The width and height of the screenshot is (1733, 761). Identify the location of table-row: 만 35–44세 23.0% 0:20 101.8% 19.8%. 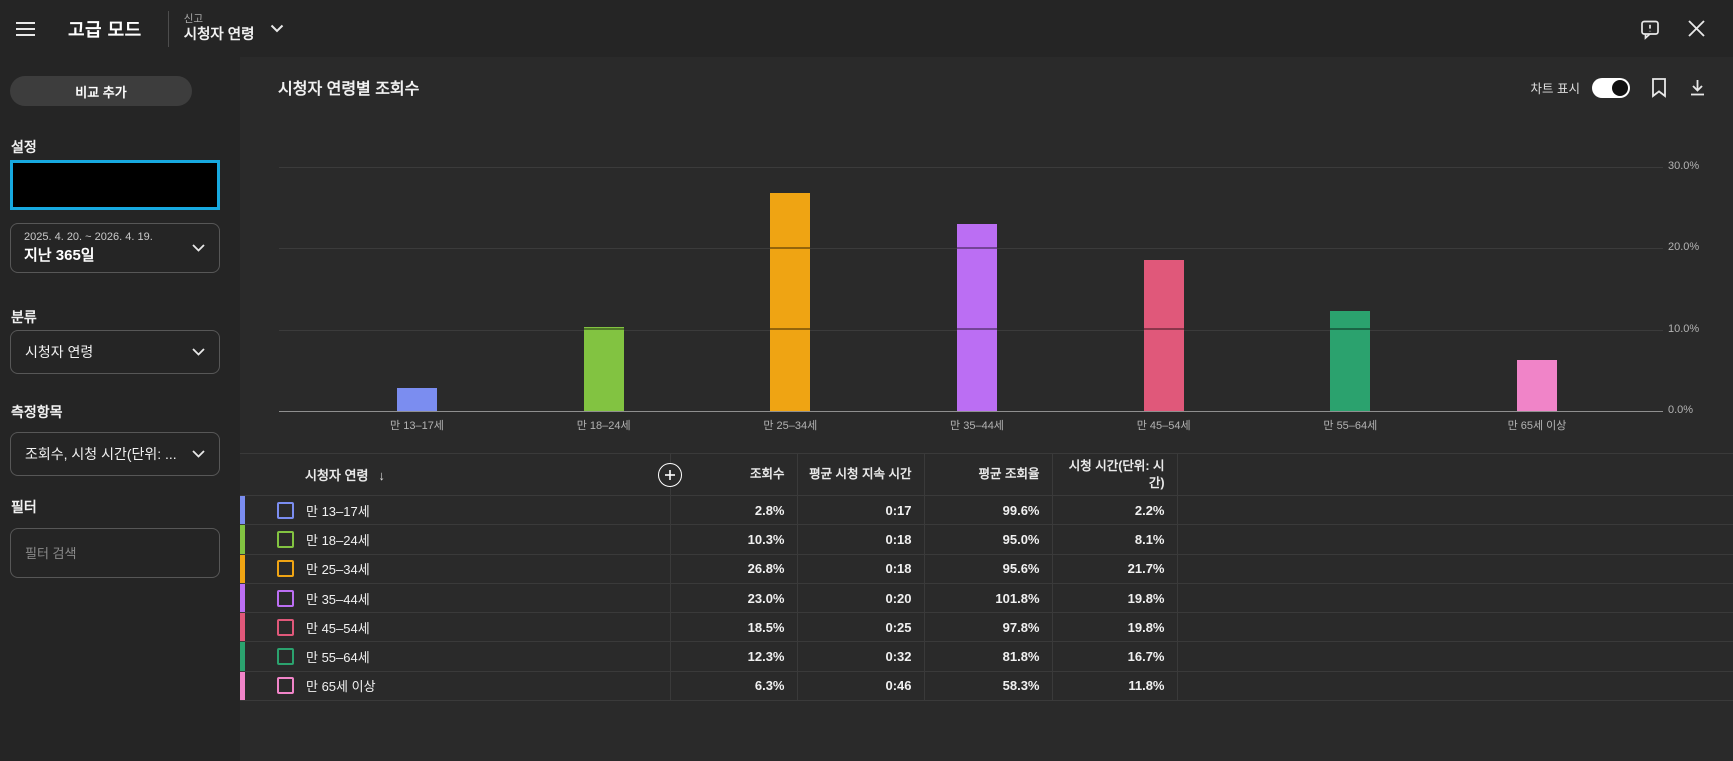
(986, 598).